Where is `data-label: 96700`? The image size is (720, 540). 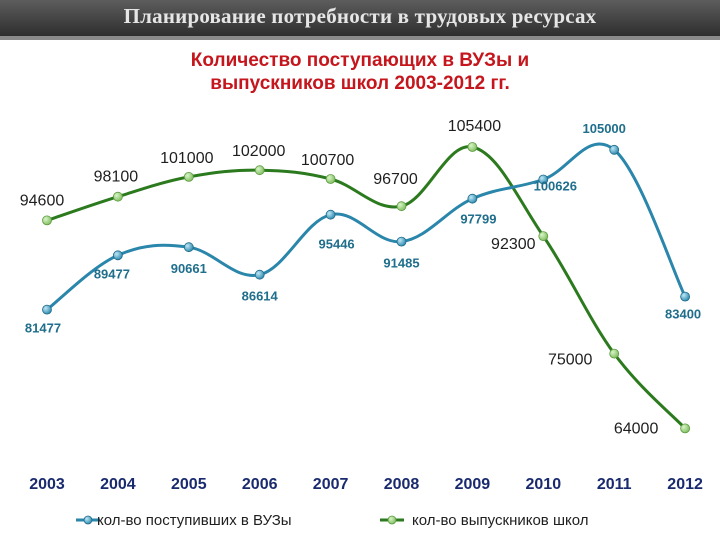
data-label: 96700 is located at coordinates (395, 179).